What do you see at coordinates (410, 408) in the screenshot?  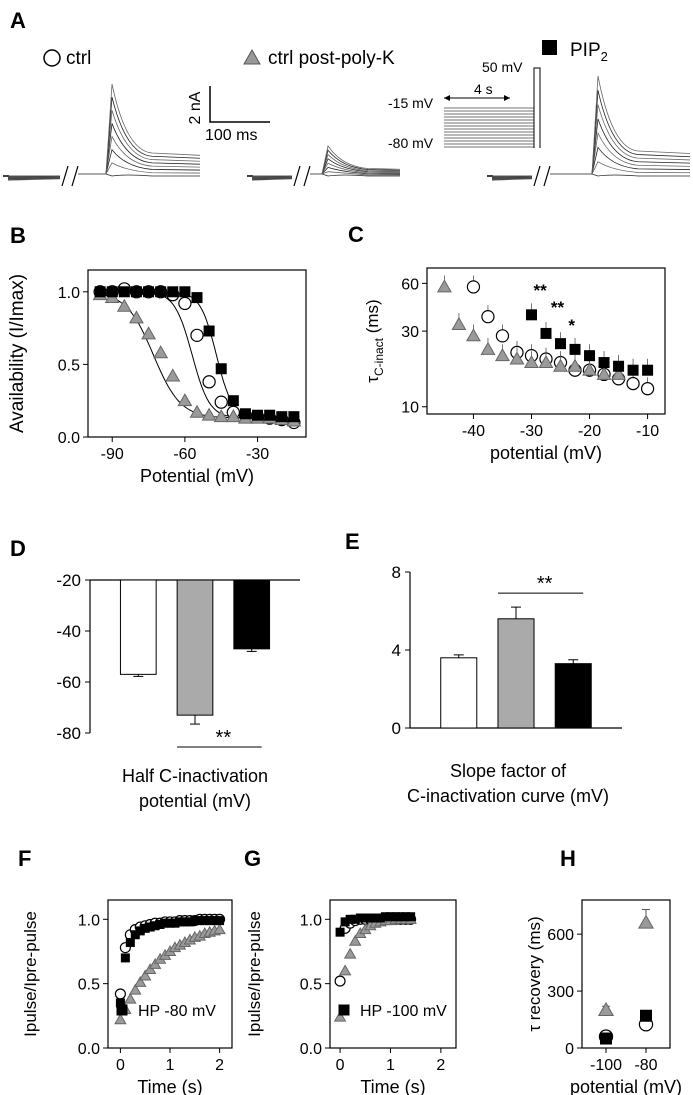 I see `y-tick-label: 10` at bounding box center [410, 408].